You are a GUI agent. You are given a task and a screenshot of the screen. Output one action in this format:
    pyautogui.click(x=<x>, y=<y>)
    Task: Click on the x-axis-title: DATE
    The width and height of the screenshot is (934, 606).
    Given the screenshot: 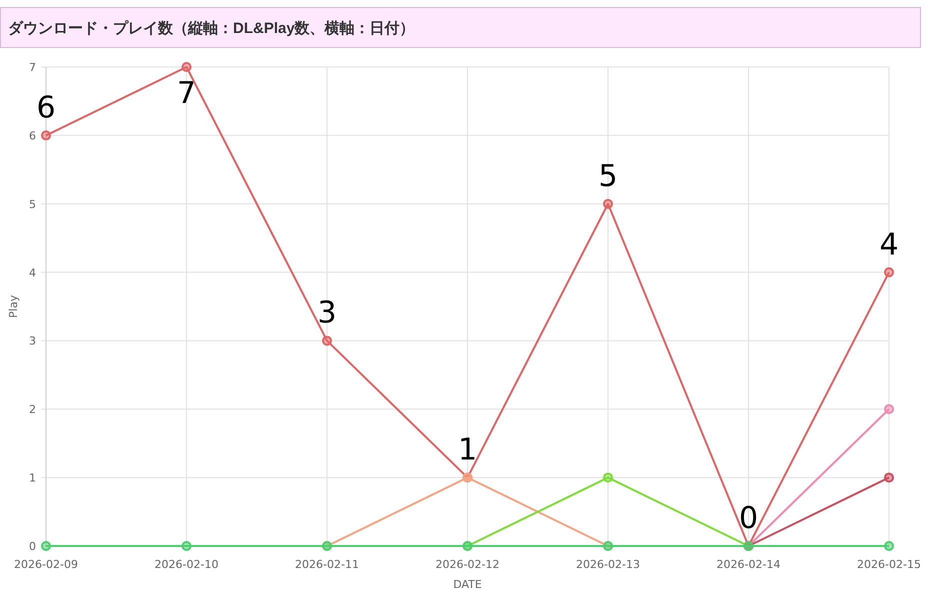 What is the action you would take?
    pyautogui.click(x=467, y=584)
    